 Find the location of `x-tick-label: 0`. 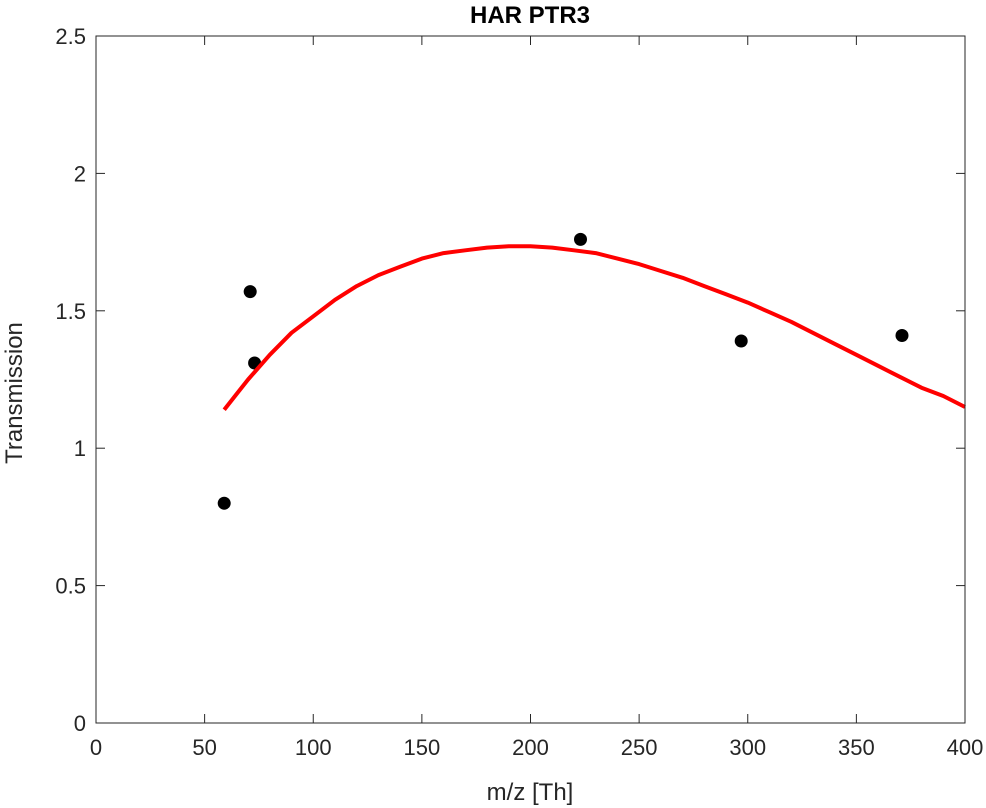

x-tick-label: 0 is located at coordinates (96, 747).